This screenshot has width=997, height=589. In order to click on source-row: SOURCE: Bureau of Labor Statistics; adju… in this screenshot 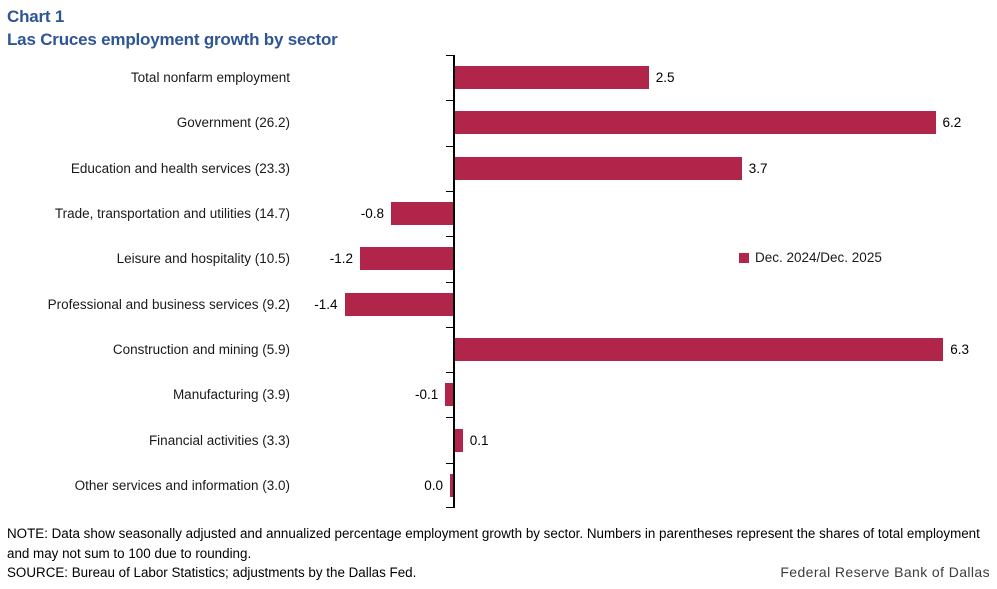, I will do `click(498, 572)`.